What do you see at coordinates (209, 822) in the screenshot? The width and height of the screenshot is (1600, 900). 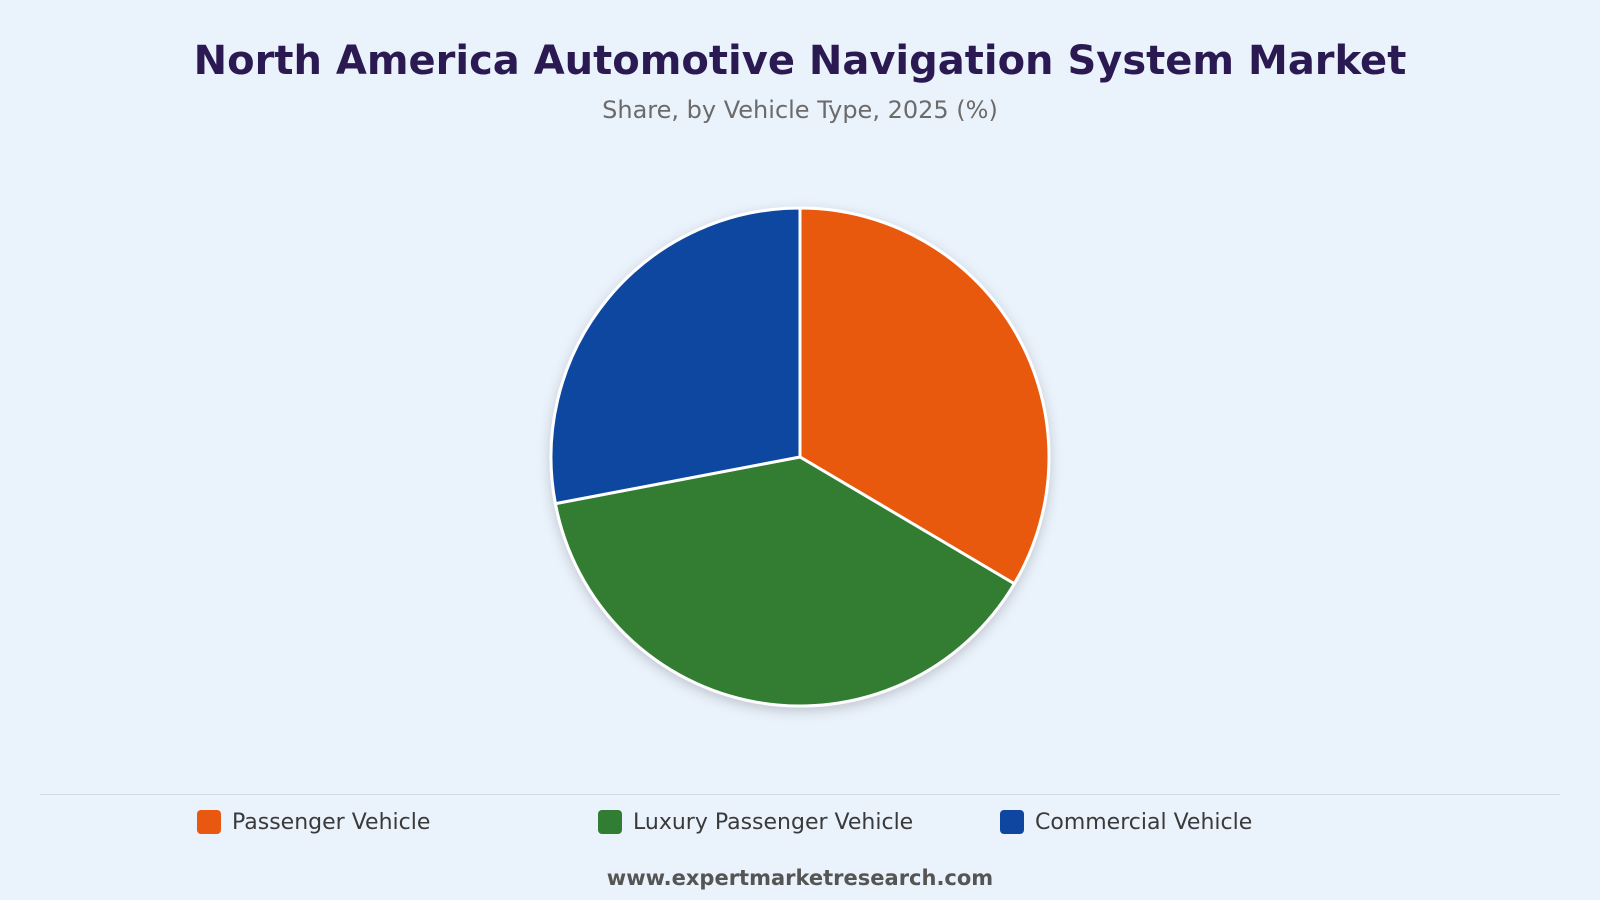 I see `legend-swatch-passenger-vehicle` at bounding box center [209, 822].